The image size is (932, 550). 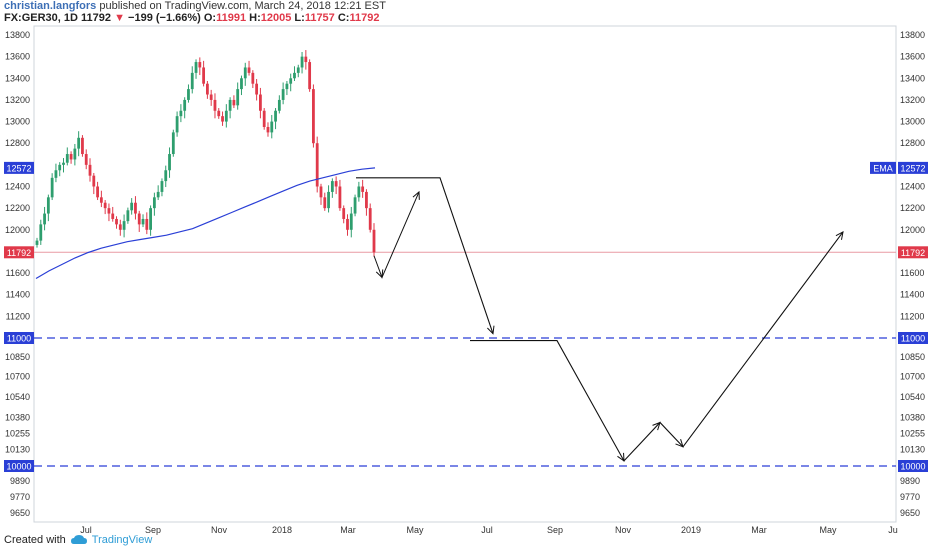 What do you see at coordinates (17, 417) in the screenshot?
I see `y-tick-label: 10380` at bounding box center [17, 417].